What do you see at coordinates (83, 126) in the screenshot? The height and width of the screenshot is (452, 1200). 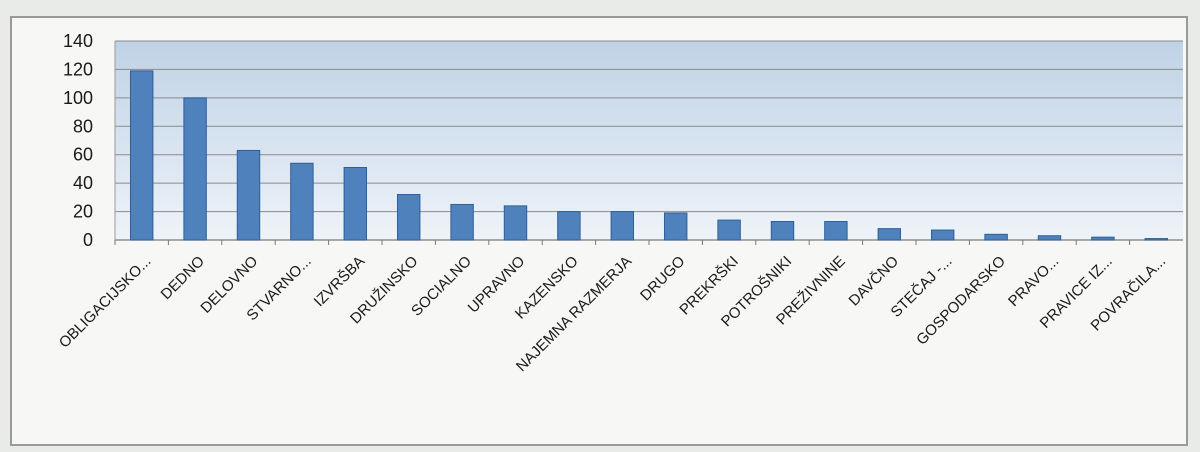 I see `y-tick-label: 80` at bounding box center [83, 126].